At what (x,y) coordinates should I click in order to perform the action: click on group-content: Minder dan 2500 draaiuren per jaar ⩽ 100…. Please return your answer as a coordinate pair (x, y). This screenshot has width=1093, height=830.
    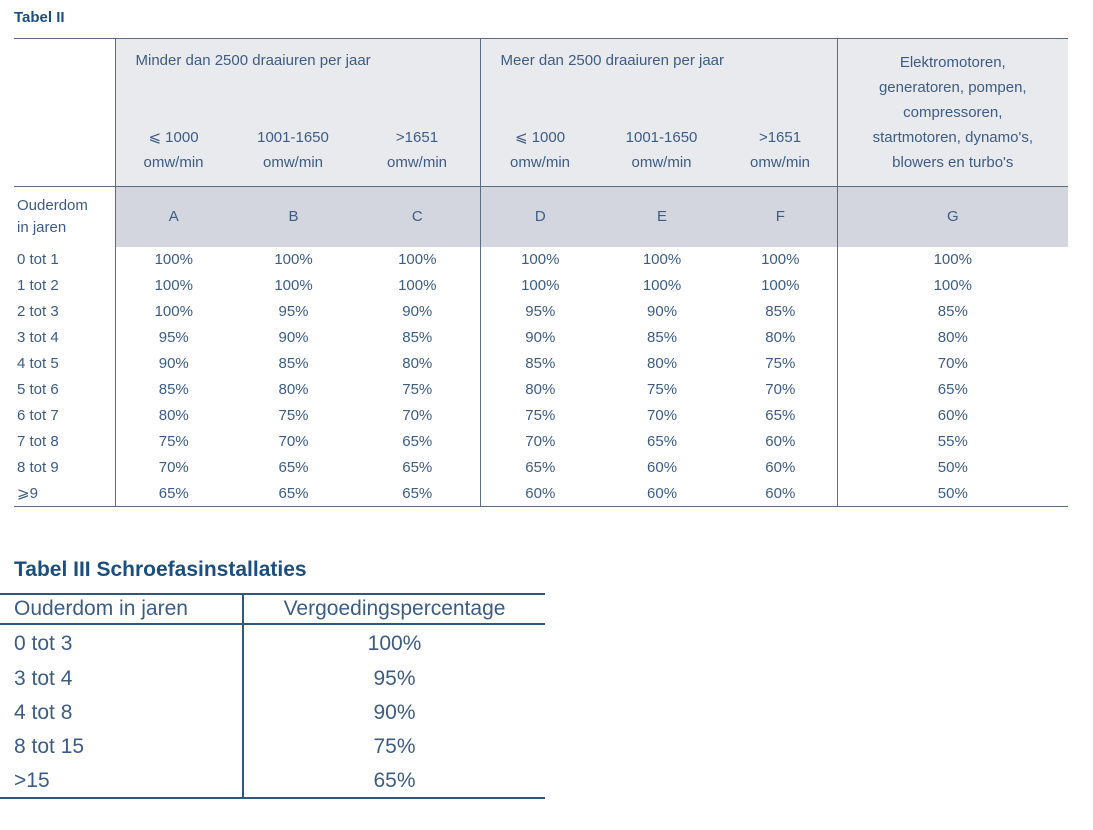
    Looking at the image, I should click on (298, 112).